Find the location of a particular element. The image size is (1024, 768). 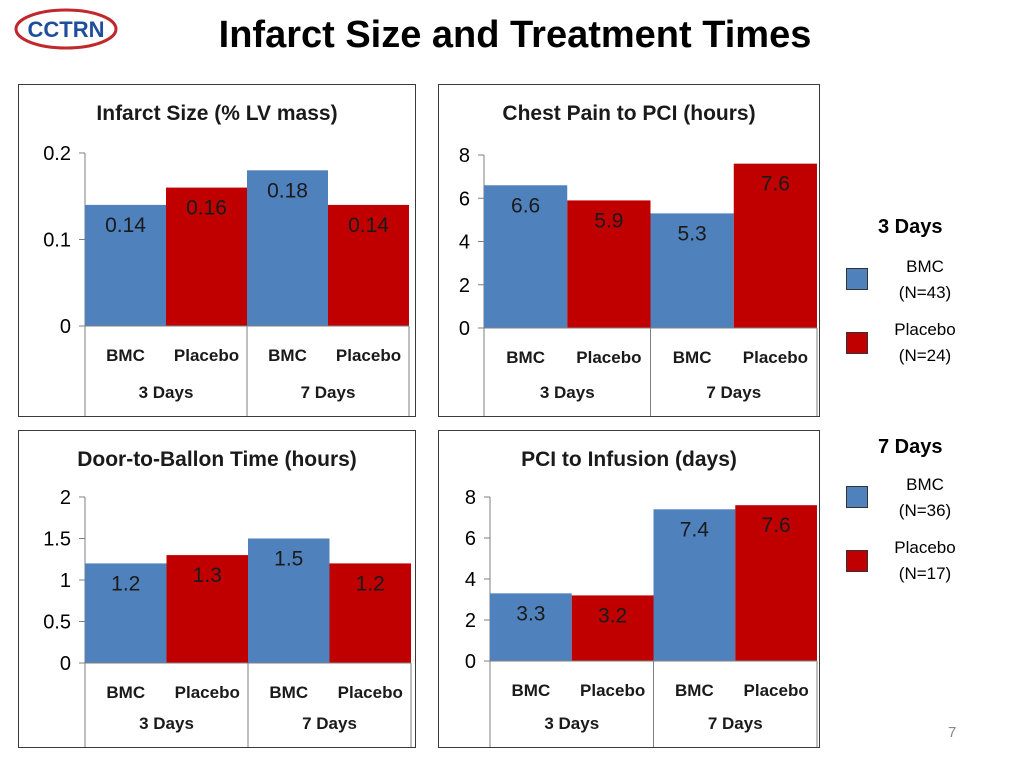

data-label: 6.6 is located at coordinates (525, 205).